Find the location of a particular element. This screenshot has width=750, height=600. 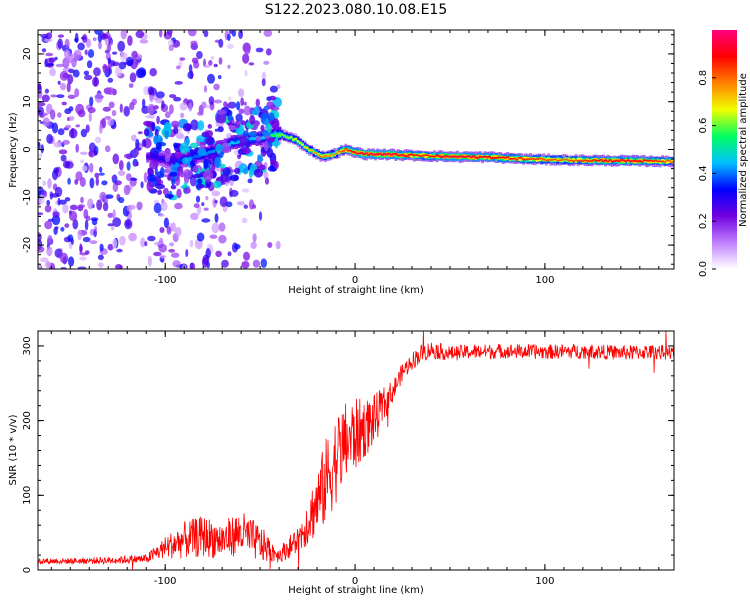

y-tick-label: 200 is located at coordinates (27, 420).